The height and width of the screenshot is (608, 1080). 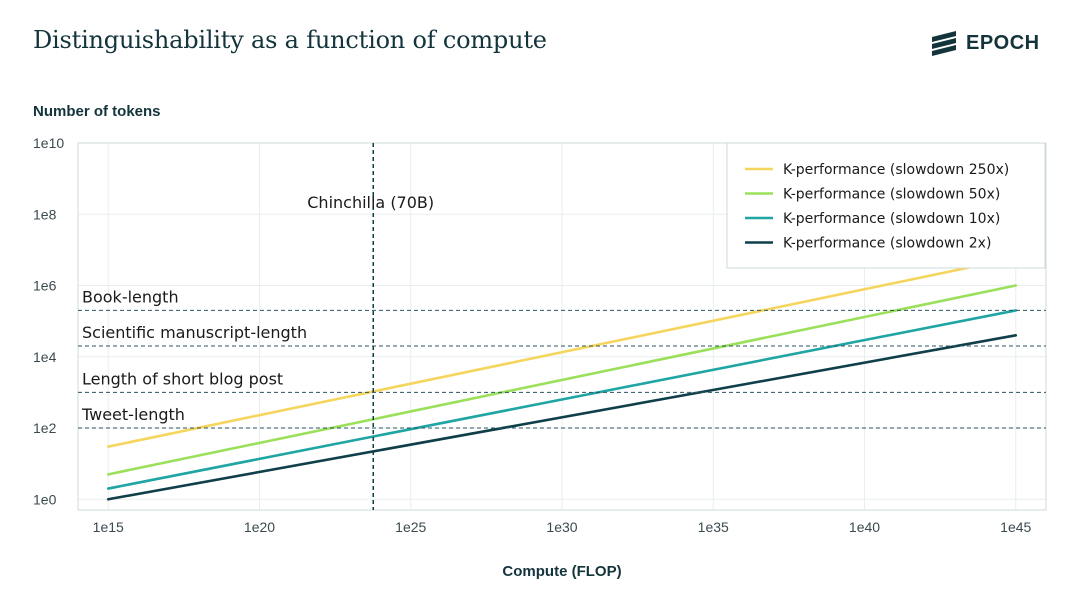 What do you see at coordinates (370, 202) in the screenshot?
I see `vline-label-0: Chinchilla (70B)` at bounding box center [370, 202].